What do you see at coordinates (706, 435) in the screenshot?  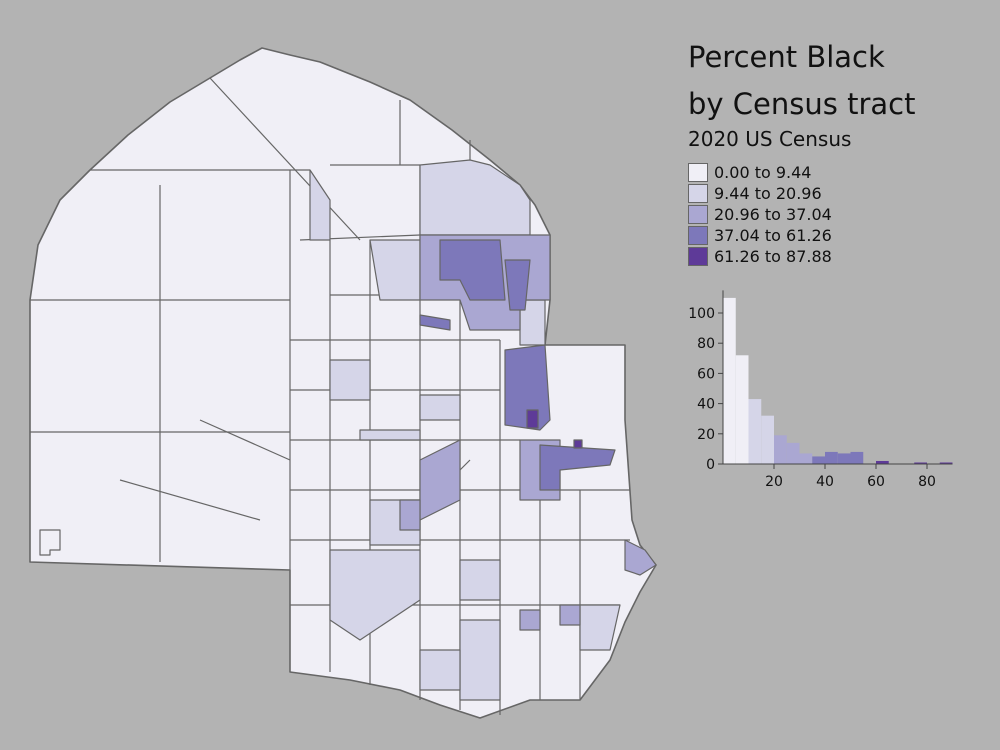 I see `y-tick-label: 20` at bounding box center [706, 435].